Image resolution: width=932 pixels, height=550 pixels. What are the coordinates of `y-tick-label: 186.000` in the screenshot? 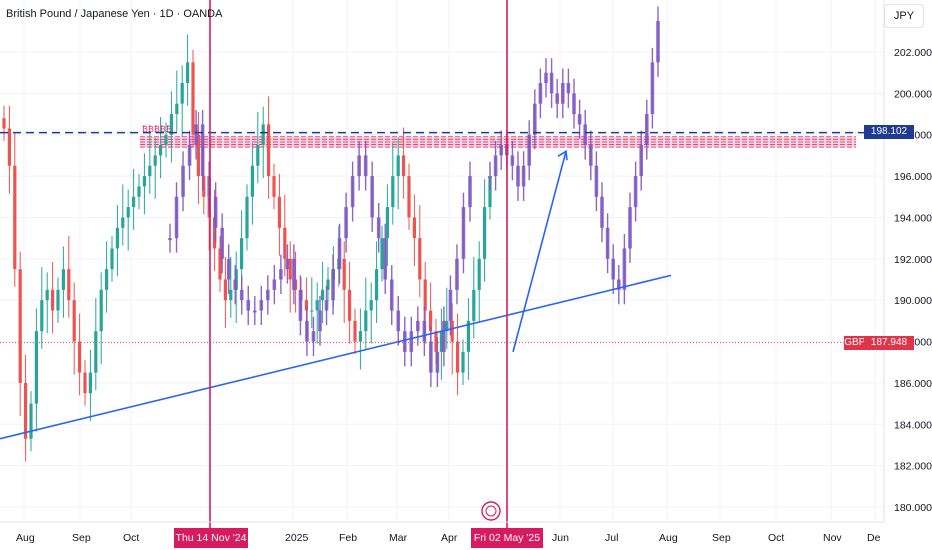 It's located at (913, 384).